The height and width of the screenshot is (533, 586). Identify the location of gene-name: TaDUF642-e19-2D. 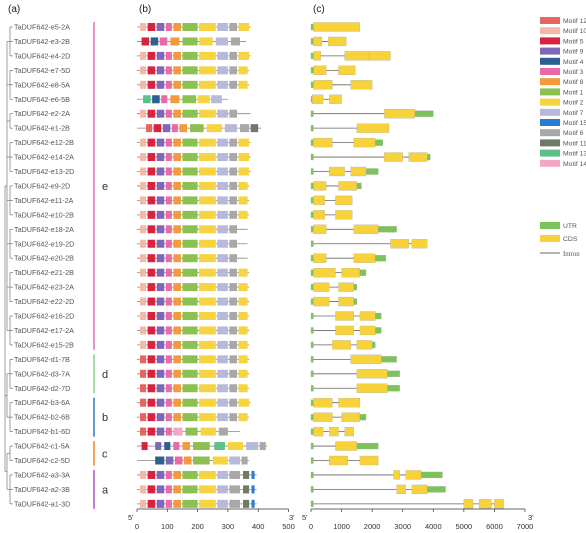
(44, 243).